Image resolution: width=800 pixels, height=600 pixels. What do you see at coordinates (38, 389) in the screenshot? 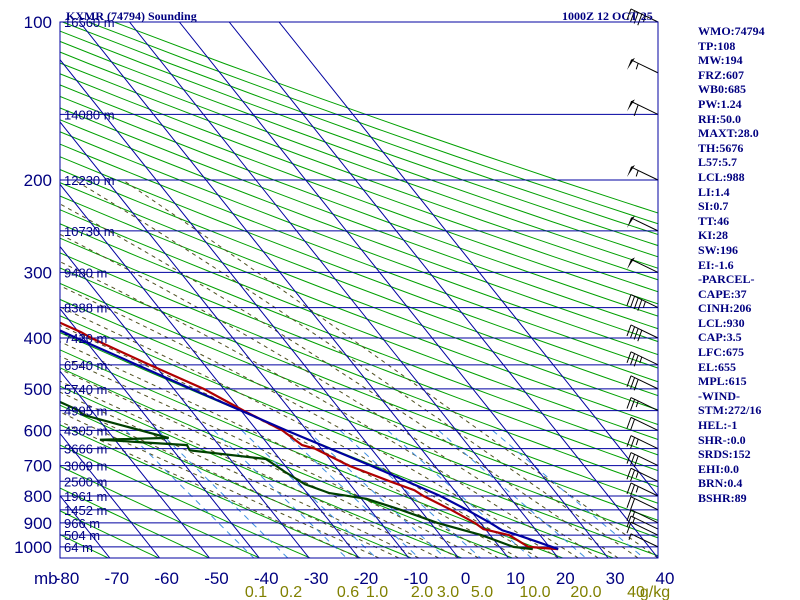
I see `pressure-tick-label: 500` at bounding box center [38, 389].